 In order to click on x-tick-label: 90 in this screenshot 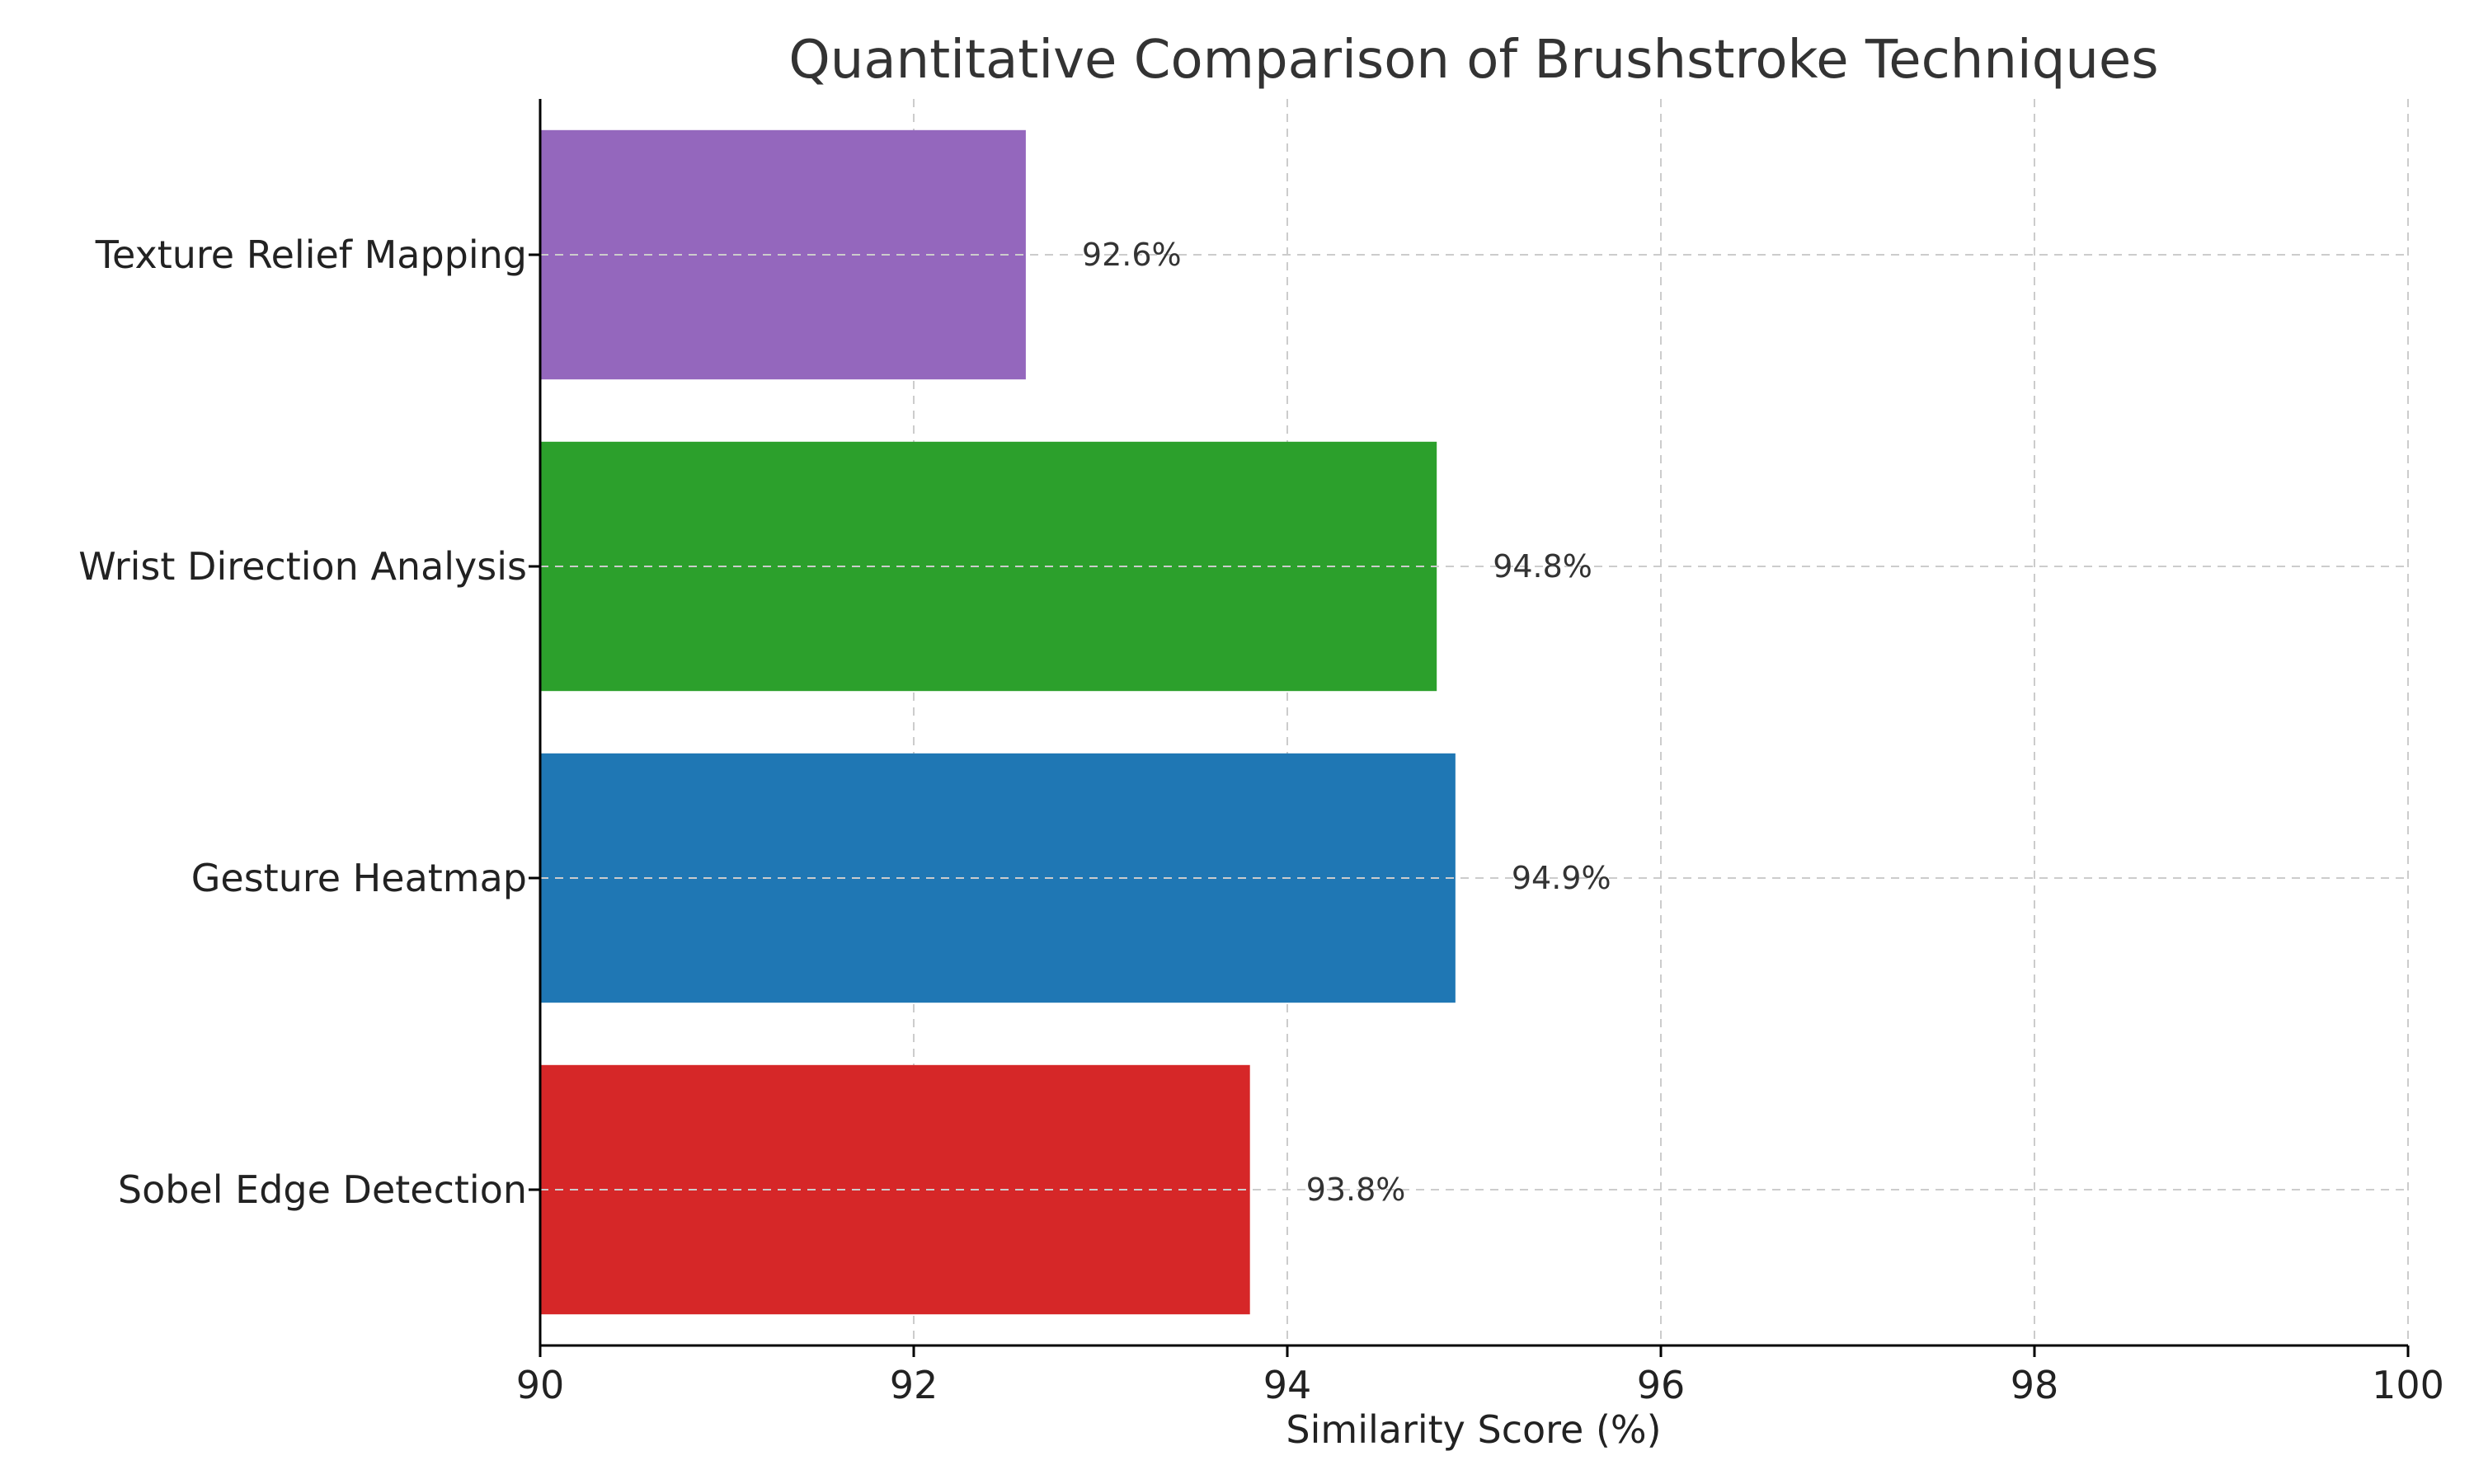, I will do `click(540, 1385)`.